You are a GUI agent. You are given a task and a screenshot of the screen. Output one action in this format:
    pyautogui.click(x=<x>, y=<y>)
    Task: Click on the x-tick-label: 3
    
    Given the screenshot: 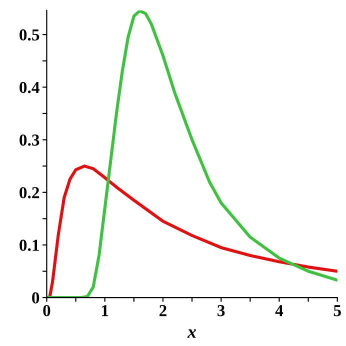 What is the action you would take?
    pyautogui.click(x=221, y=310)
    